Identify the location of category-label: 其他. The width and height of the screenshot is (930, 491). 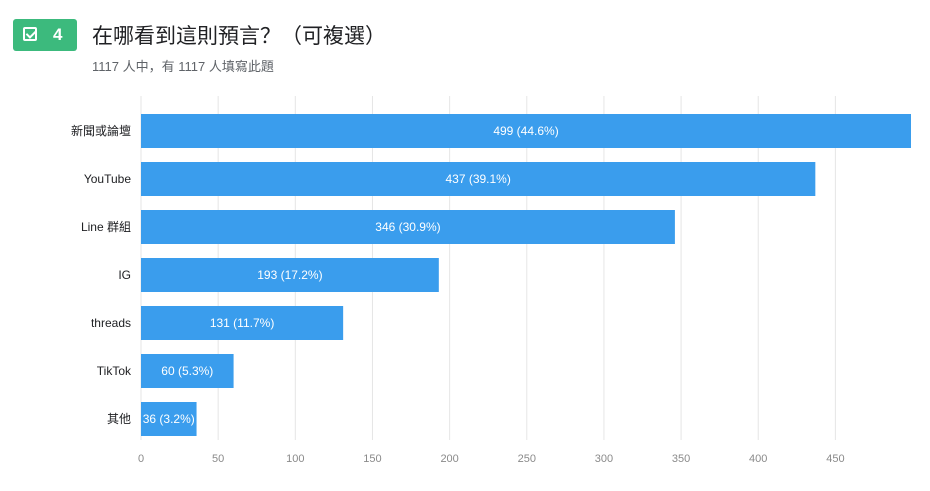
(119, 419).